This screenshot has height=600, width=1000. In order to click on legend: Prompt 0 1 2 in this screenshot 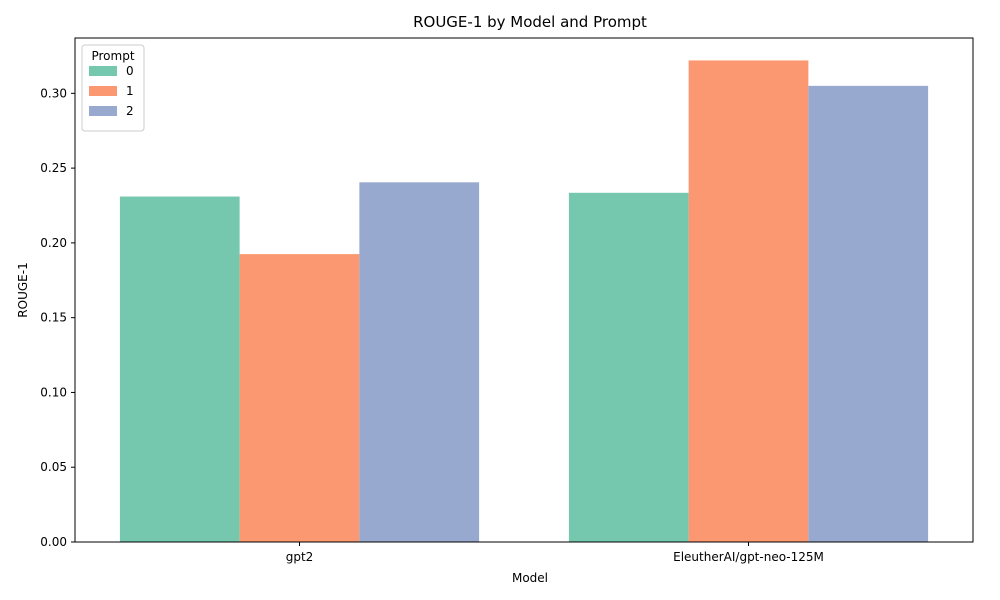, I will do `click(113, 88)`.